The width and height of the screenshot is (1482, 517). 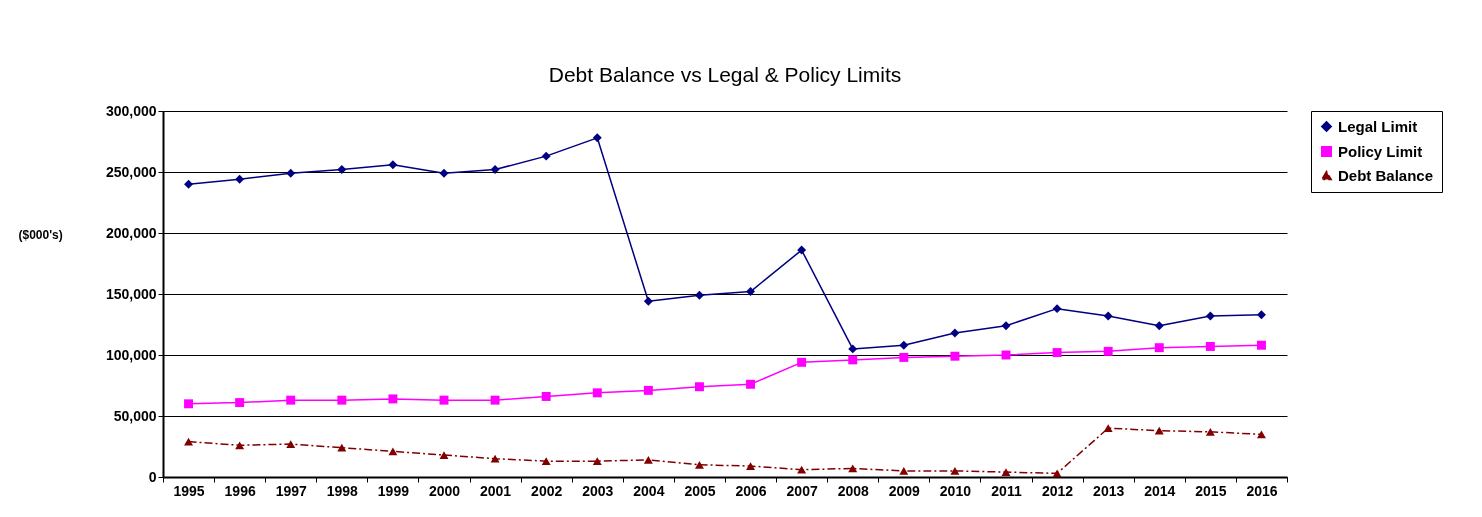 What do you see at coordinates (955, 490) in the screenshot?
I see `x-tick-label: 2010` at bounding box center [955, 490].